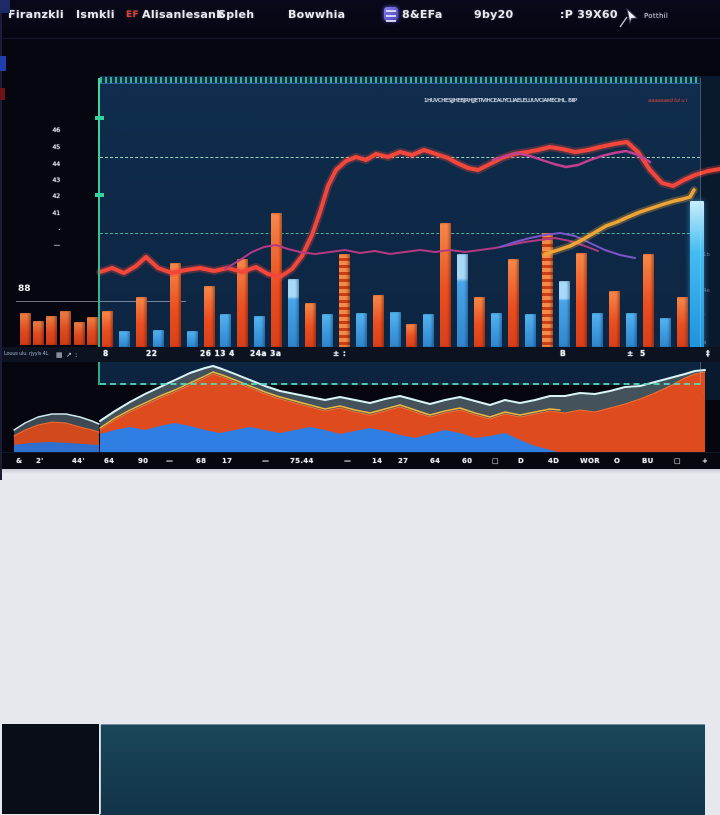  What do you see at coordinates (630, 353) in the screenshot?
I see `mid-axis-label-6: ±` at bounding box center [630, 353].